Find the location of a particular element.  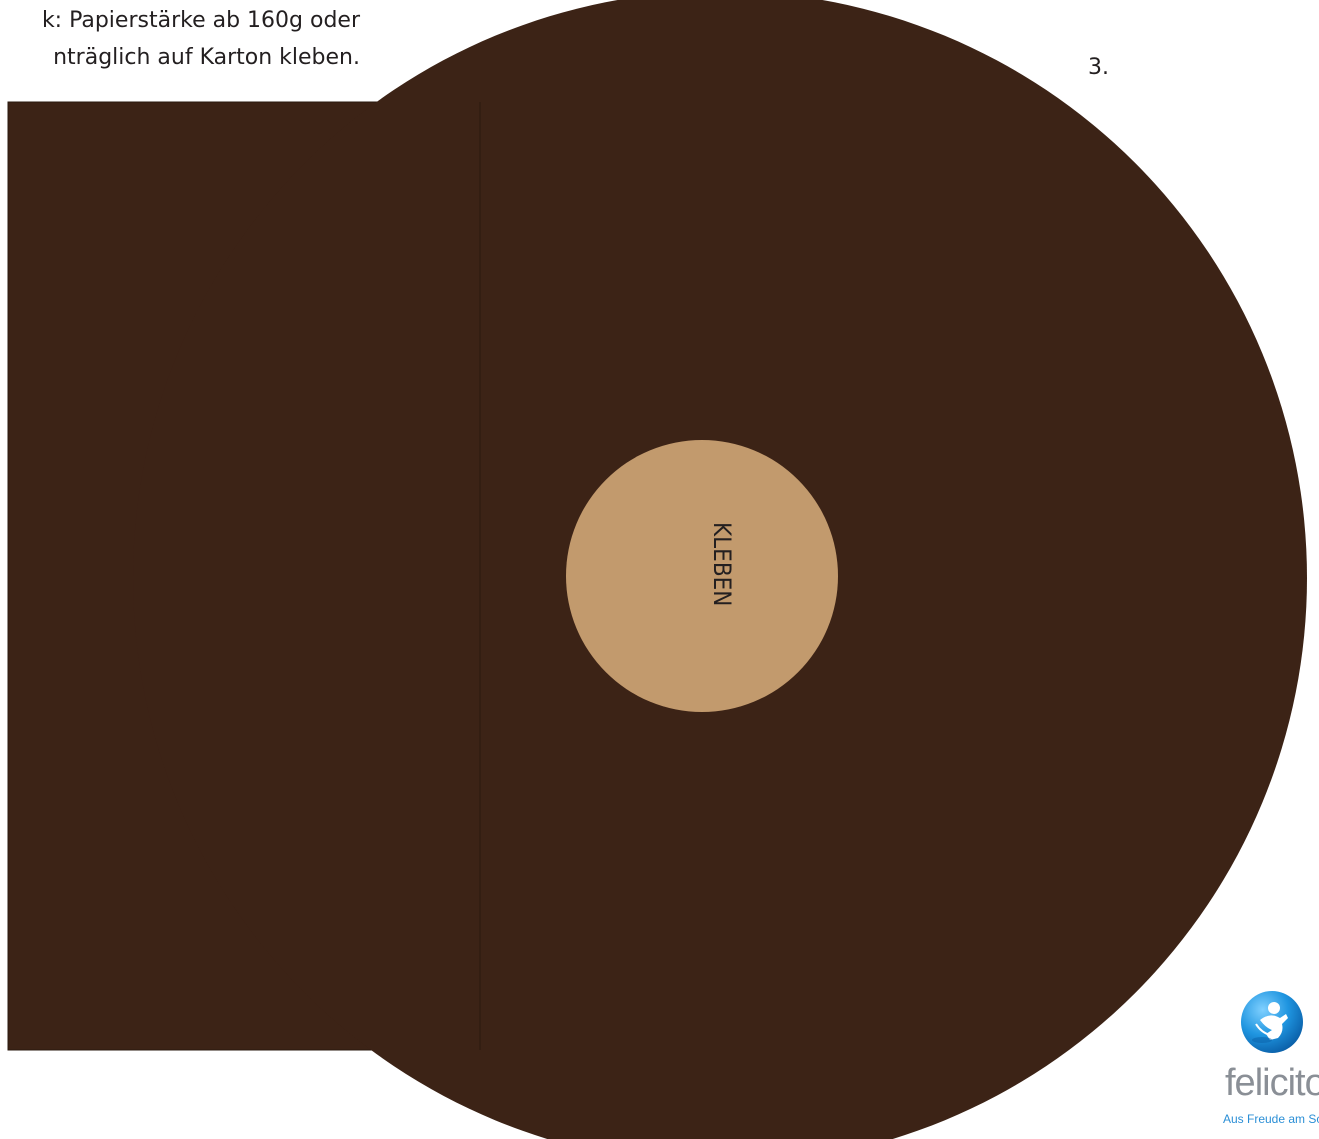

felicito-logo-icon is located at coordinates (1272, 1022).